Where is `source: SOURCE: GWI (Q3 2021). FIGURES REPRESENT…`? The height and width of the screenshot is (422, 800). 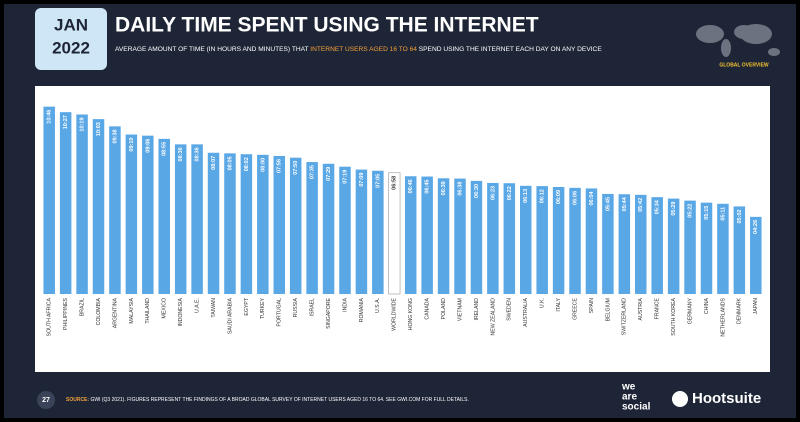 source: SOURCE: GWI (Q3 2021). FIGURES REPRESENT… is located at coordinates (267, 400).